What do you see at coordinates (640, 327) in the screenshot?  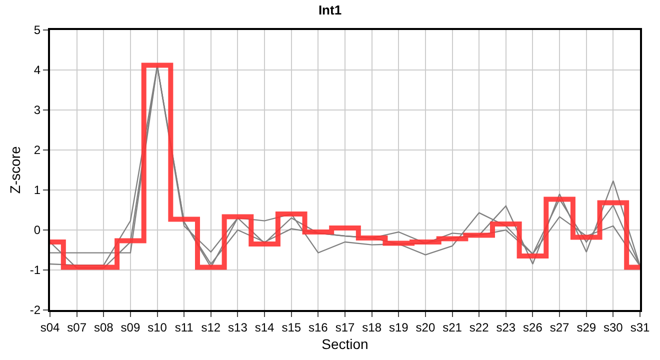 I see `x-tick-label: s31` at bounding box center [640, 327].